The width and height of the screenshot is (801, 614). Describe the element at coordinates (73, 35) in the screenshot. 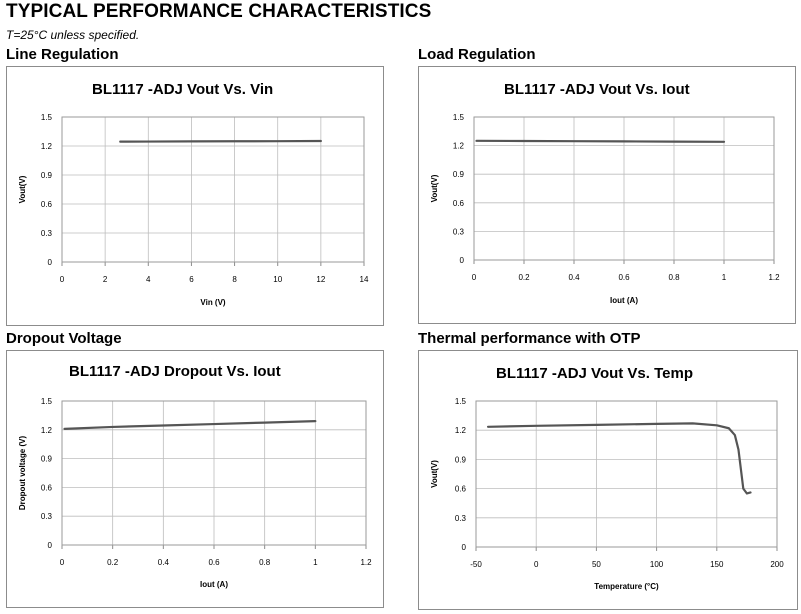

I see `page-subtitle: T=25°C unless specified.` at that location.